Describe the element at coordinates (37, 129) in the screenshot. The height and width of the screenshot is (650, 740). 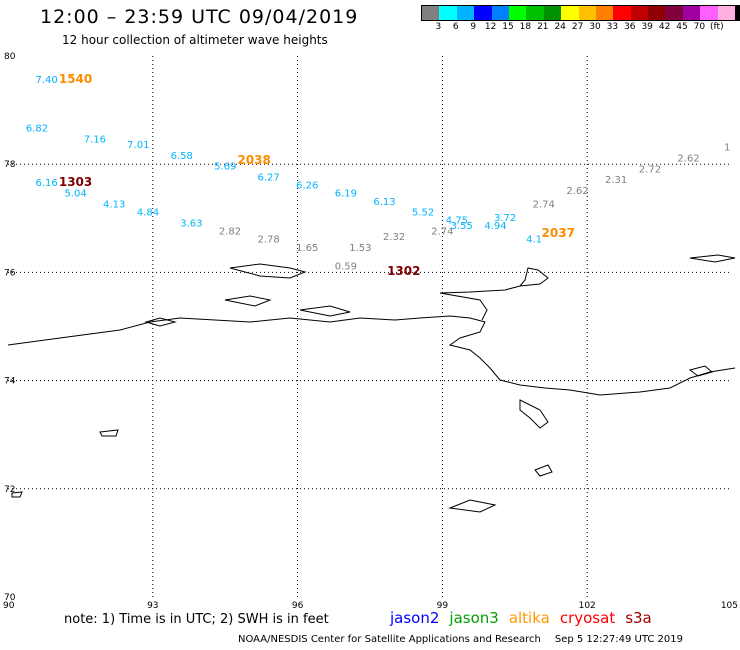
I see `wave-height-value: 6.82` at that location.